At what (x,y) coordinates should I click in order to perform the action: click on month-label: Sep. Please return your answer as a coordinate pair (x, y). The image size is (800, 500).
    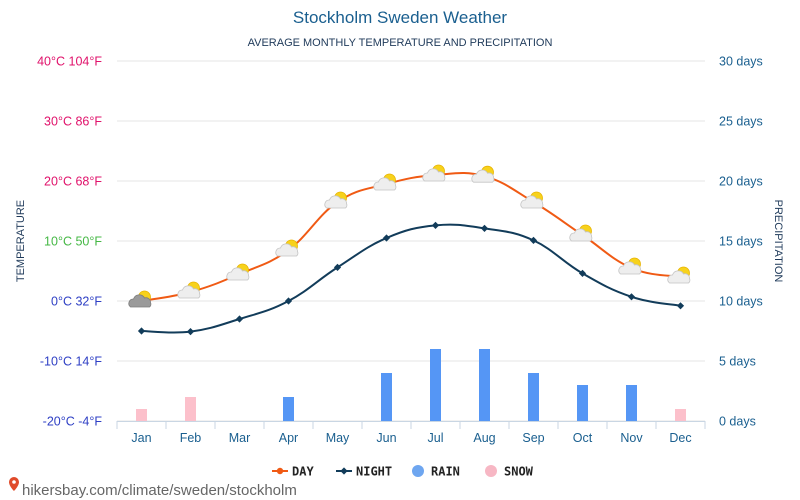
    Looking at the image, I should click on (533, 438).